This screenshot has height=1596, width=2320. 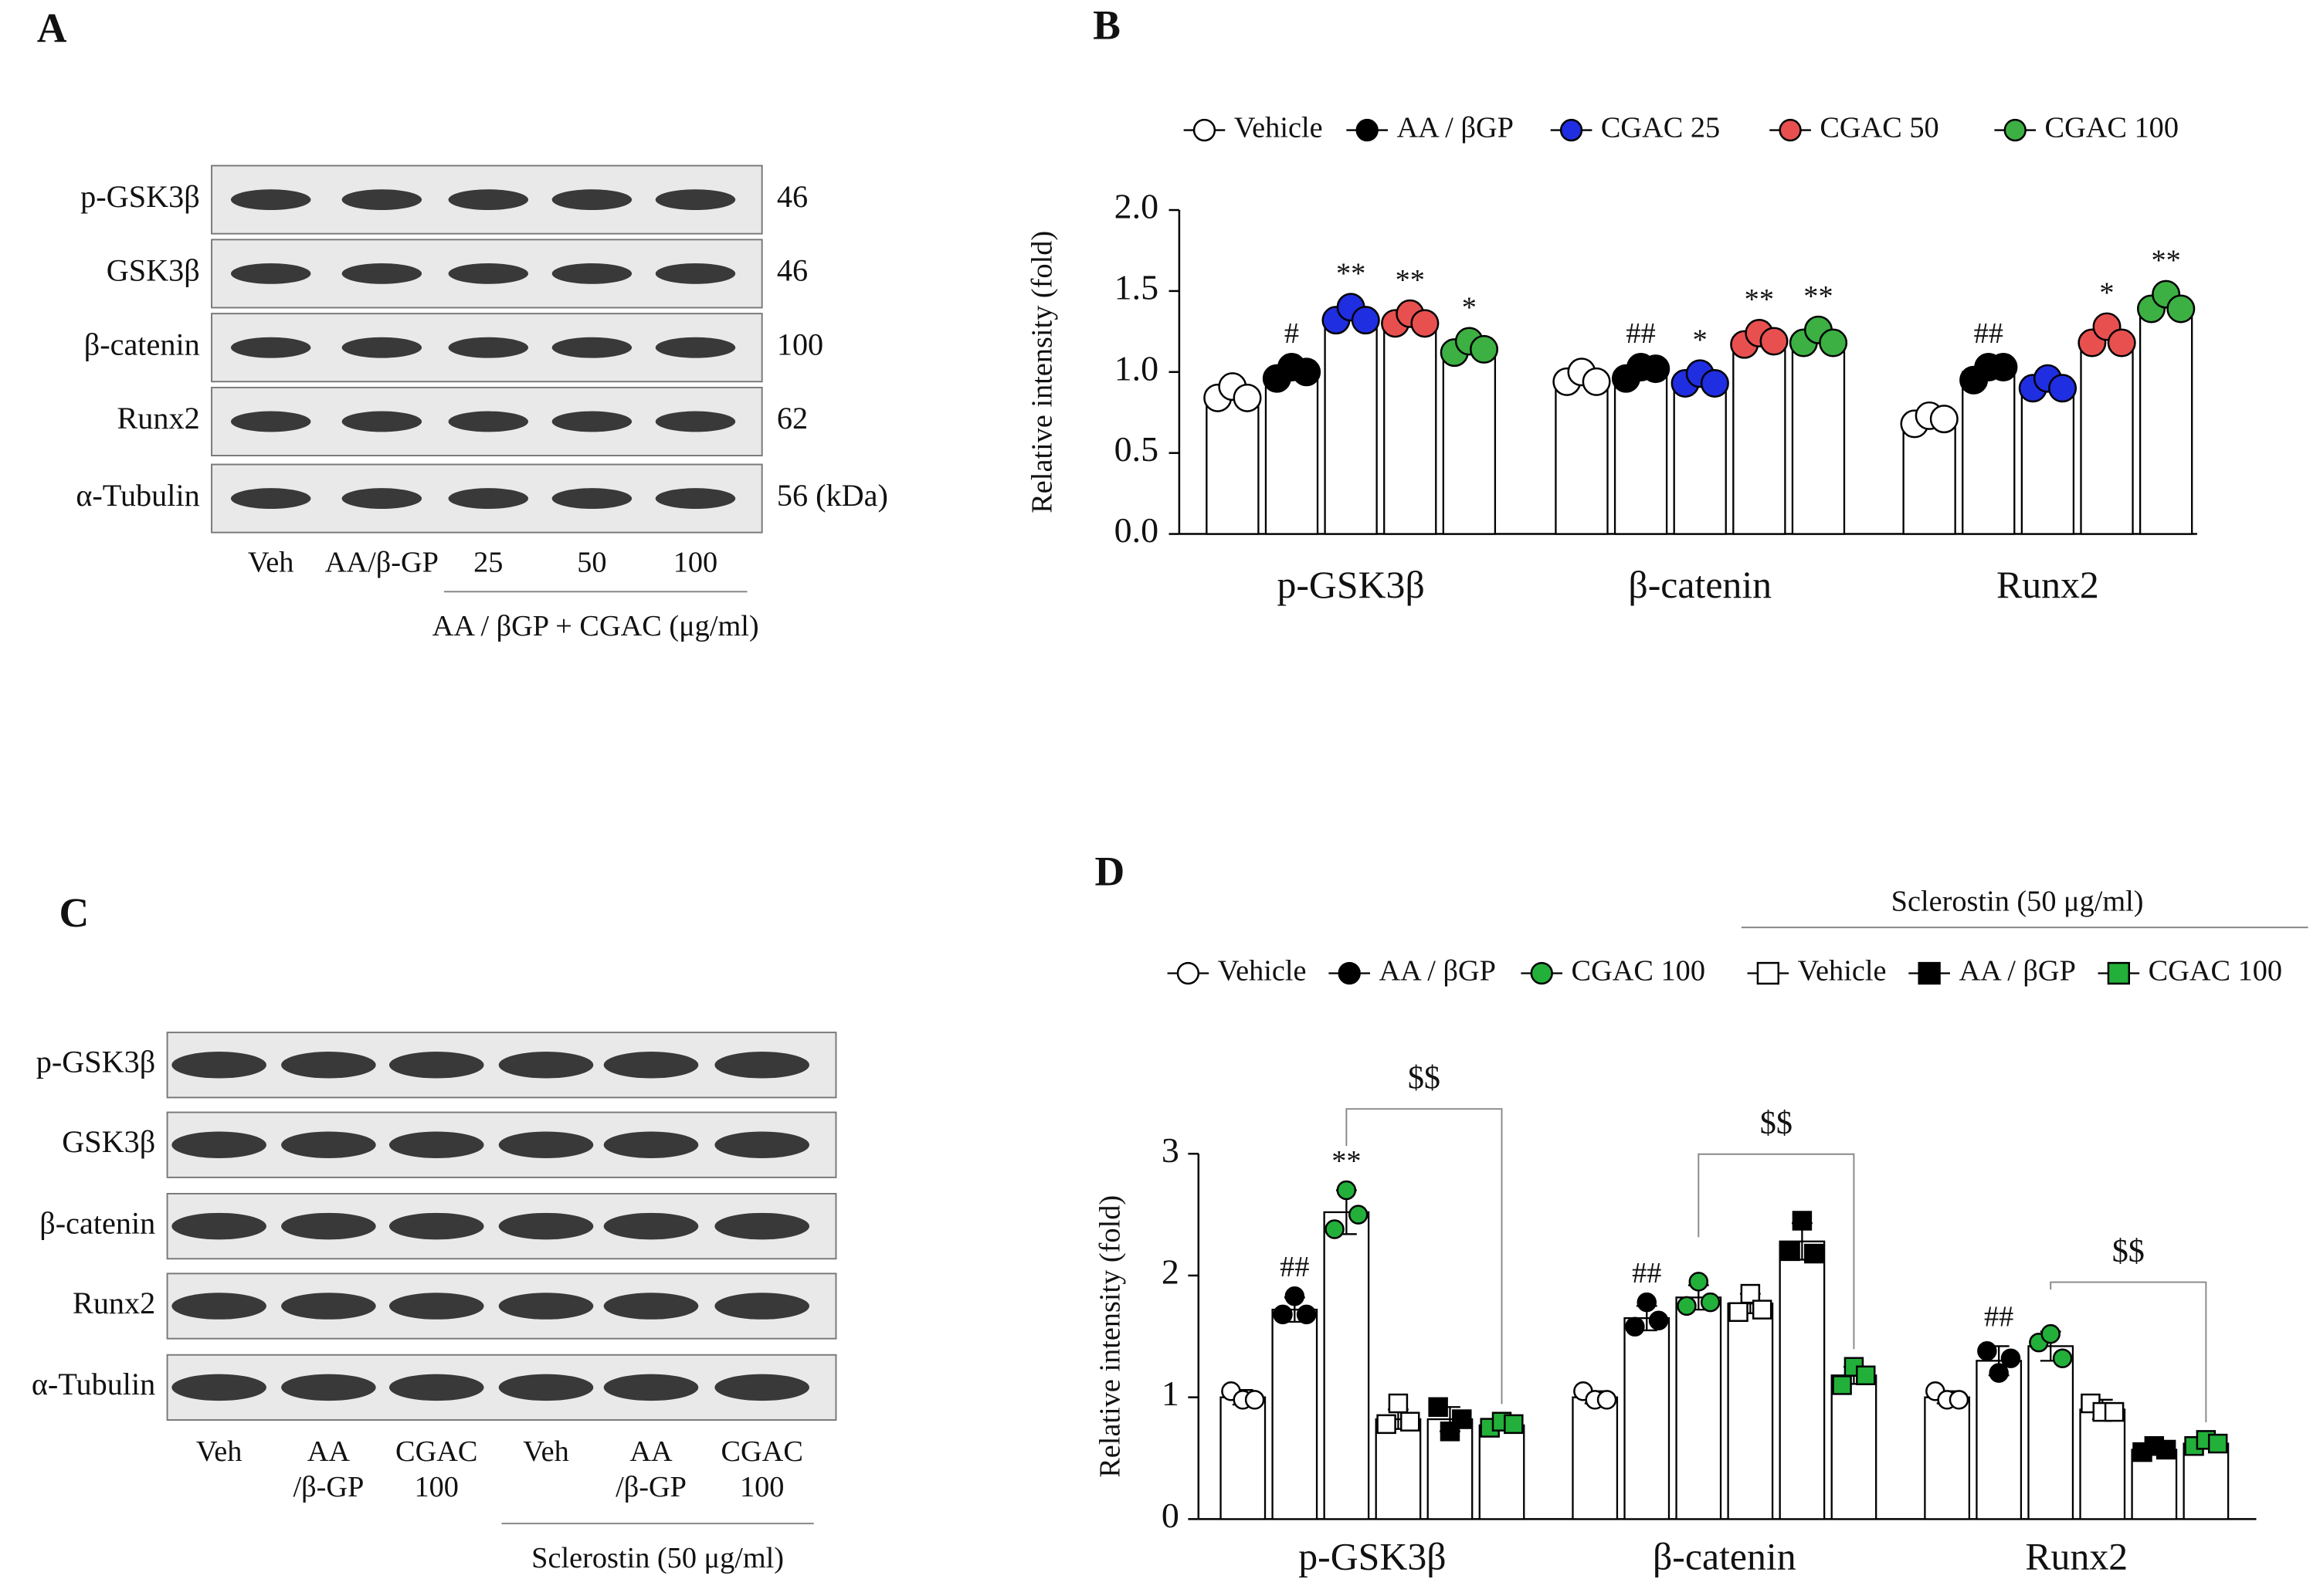 I want to click on blot-size-label: 46, so click(x=792, y=196).